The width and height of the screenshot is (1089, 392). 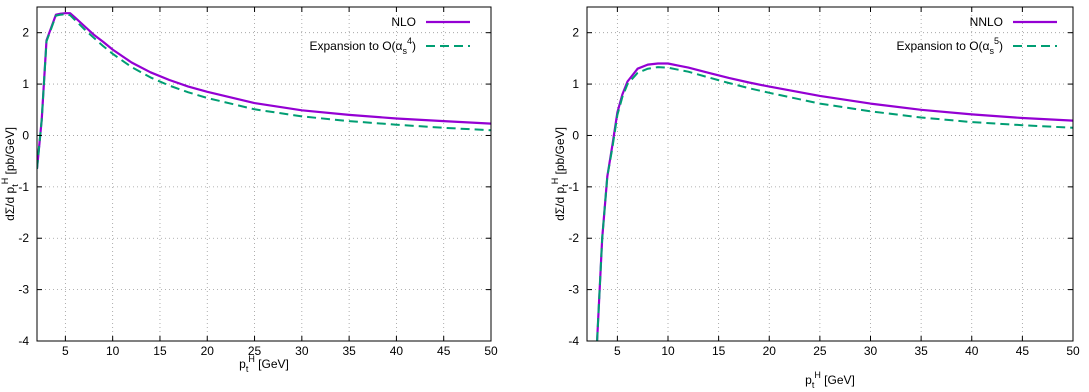 I want to click on legend-label-0: NNLO, so click(x=986, y=22).